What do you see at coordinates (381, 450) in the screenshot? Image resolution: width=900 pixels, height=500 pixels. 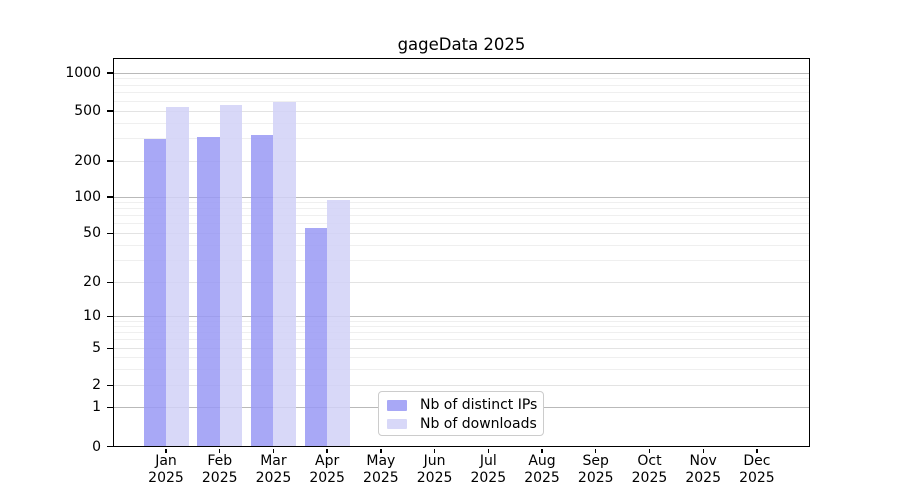 I see `x-tick-may` at bounding box center [381, 450].